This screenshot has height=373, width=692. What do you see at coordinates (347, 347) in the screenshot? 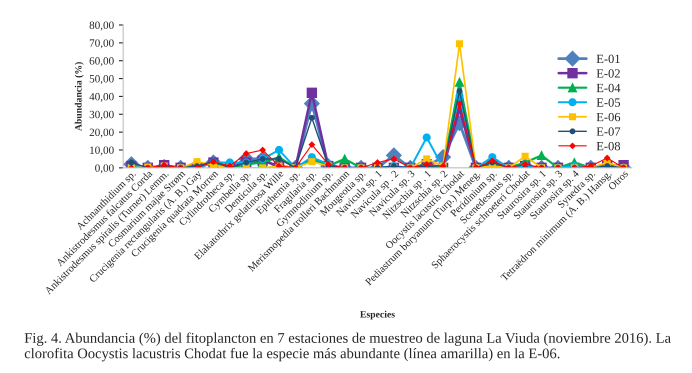
I see `caption: Fig. 4. Abundancia (%) del fitoplancton en 7 estaciones de muestreo de laguna La Viuda (noviembre 2016). La clorofita Oocystis lacustris Chodat fue la especie más abundante (línea amarilla) en la E-06.` at bounding box center [347, 347].